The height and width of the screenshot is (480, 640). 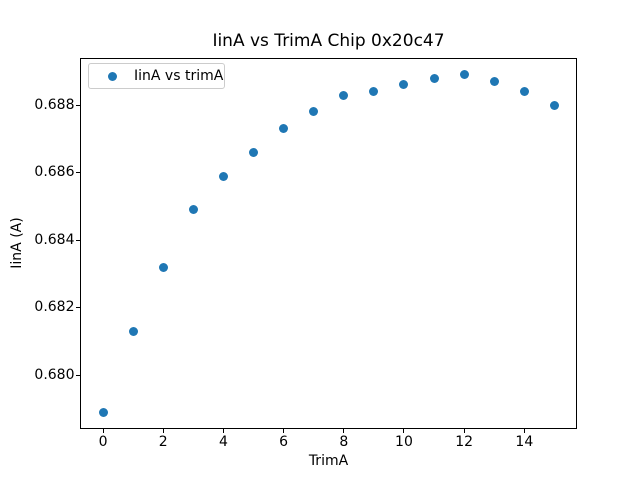 What do you see at coordinates (54, 307) in the screenshot?
I see `y-tick-label: 0.682` at bounding box center [54, 307].